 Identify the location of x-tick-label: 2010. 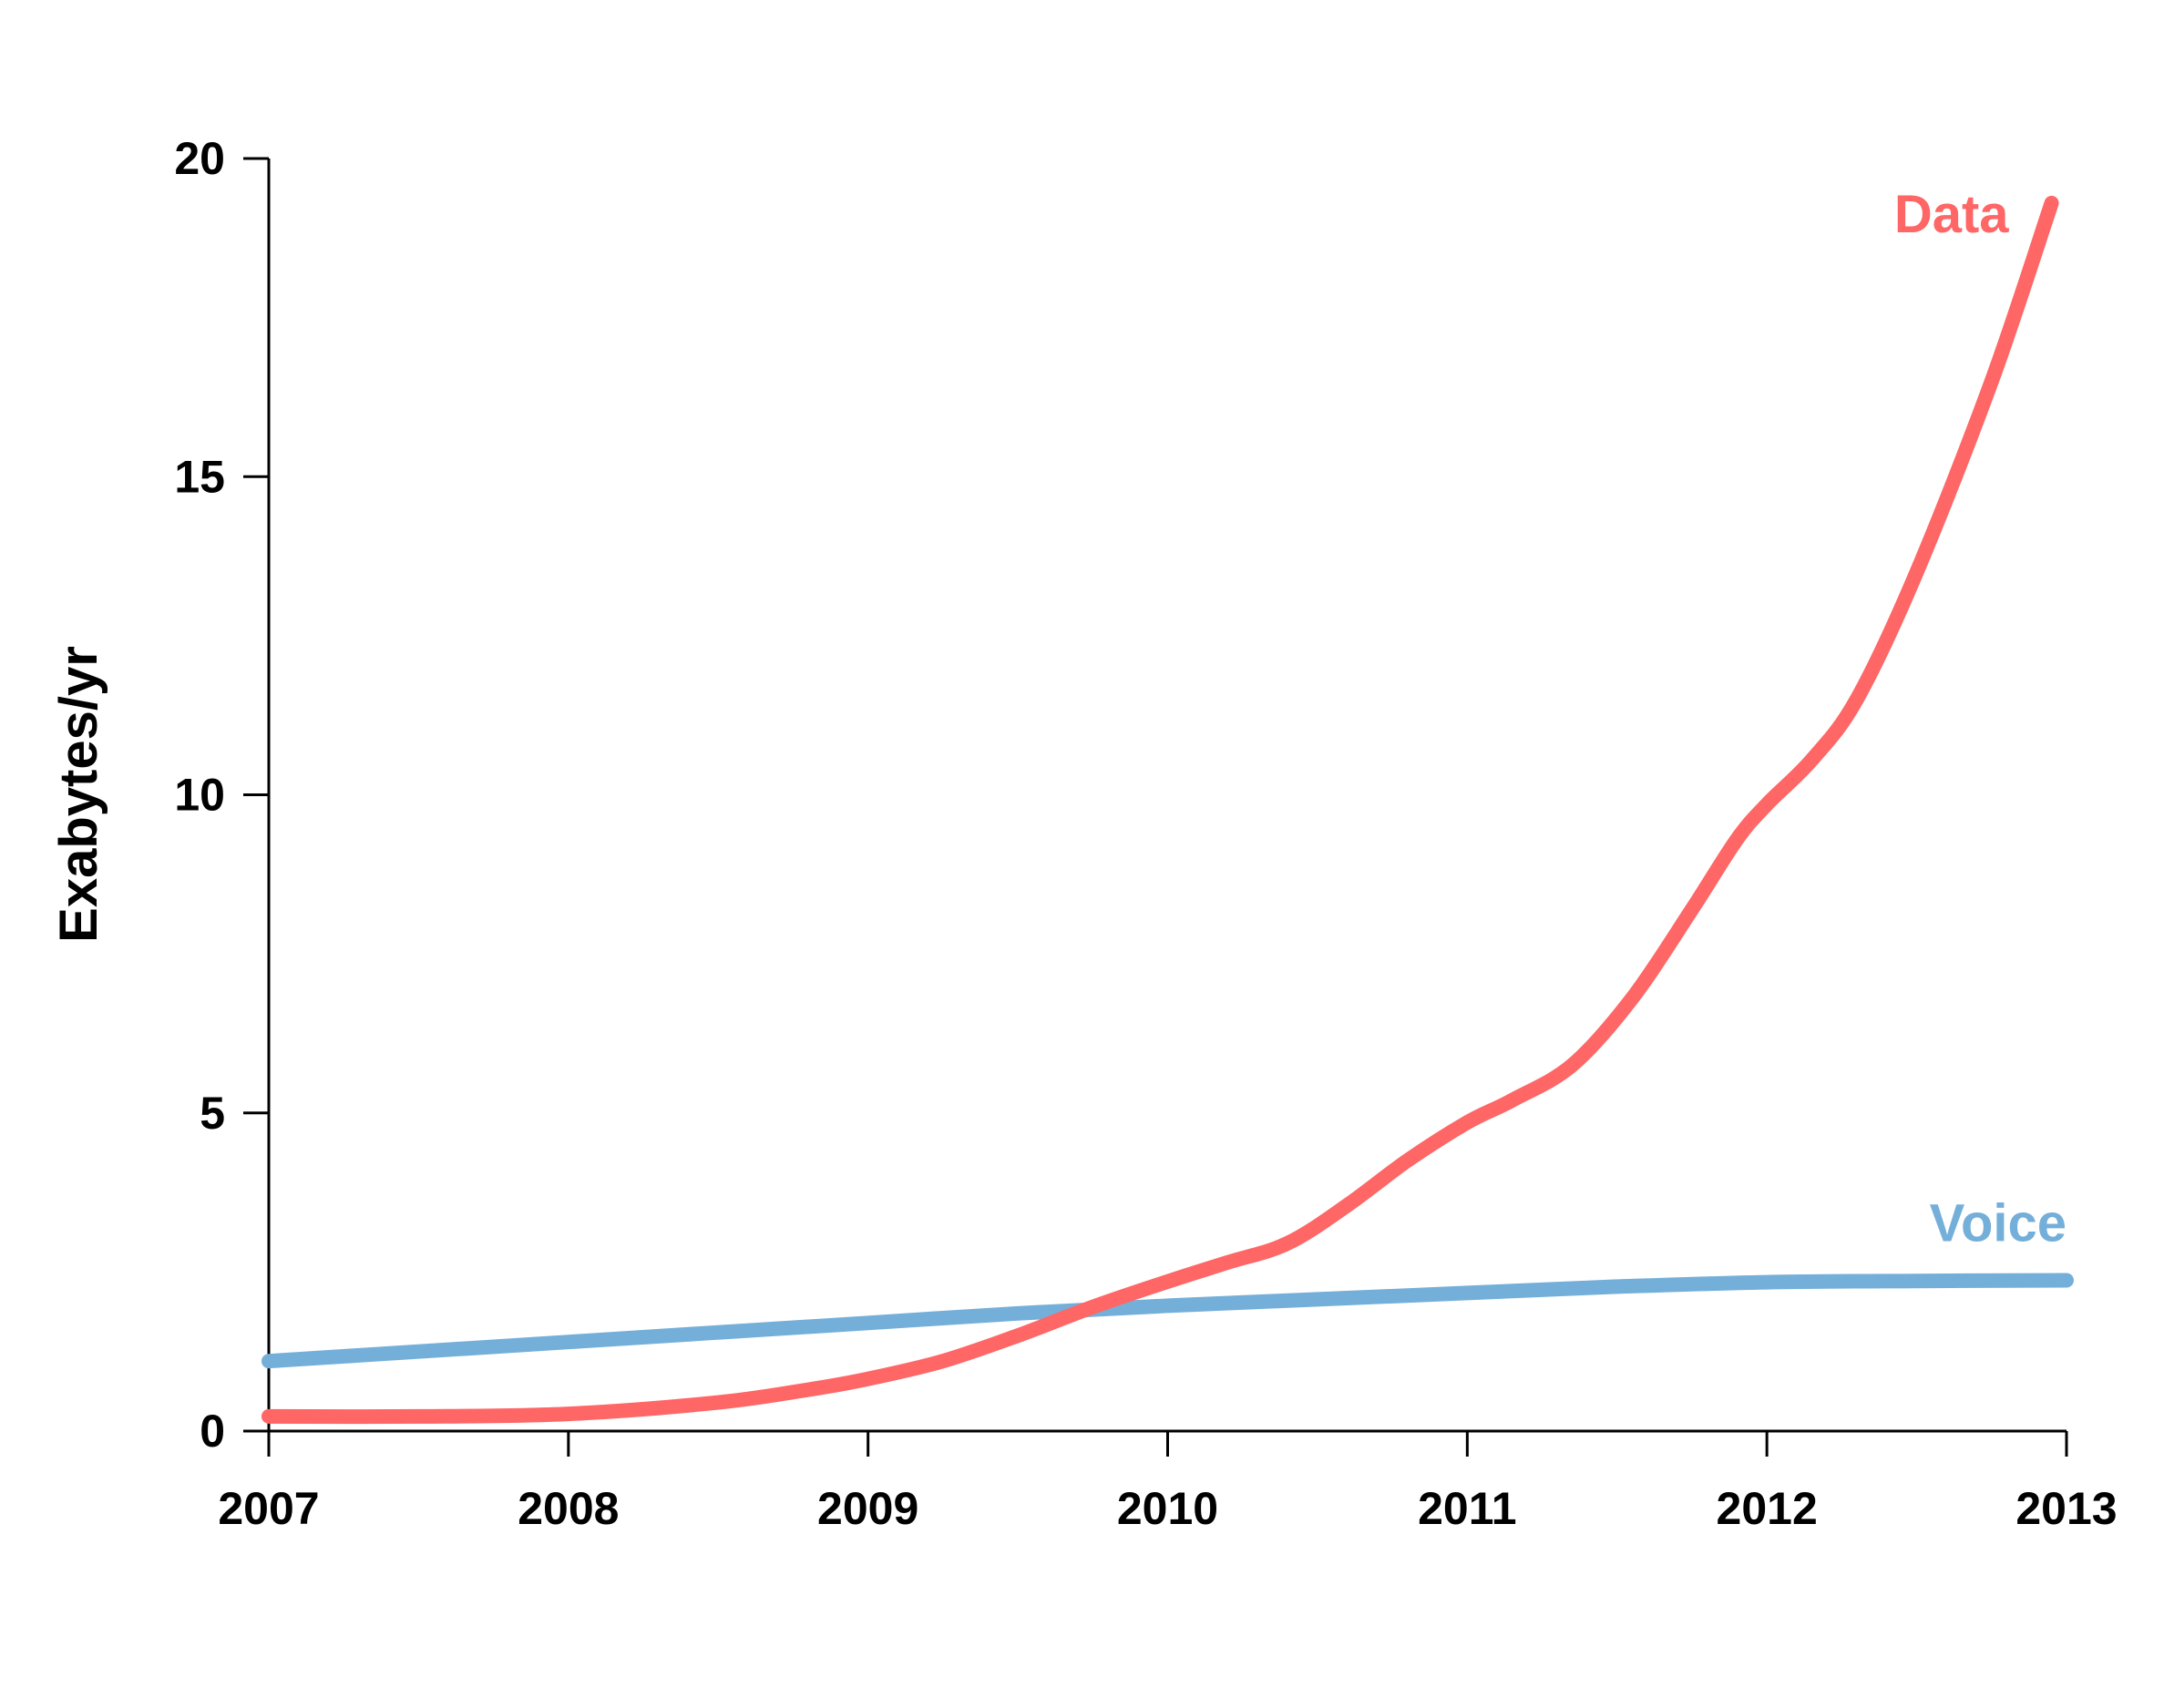
(1167, 1509).